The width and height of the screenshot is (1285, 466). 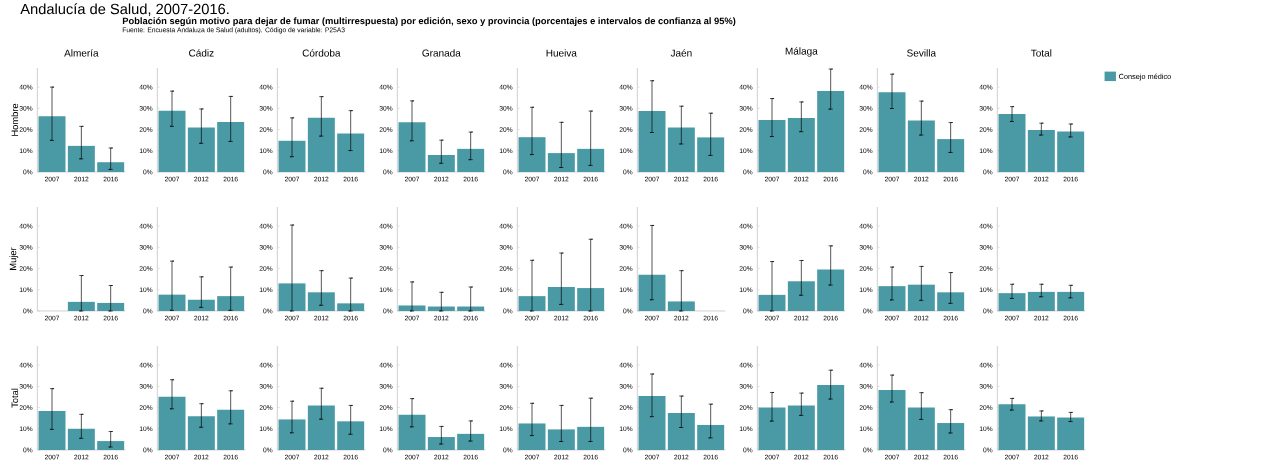 What do you see at coordinates (561, 53) in the screenshot?
I see `chart-title: Hueiva` at bounding box center [561, 53].